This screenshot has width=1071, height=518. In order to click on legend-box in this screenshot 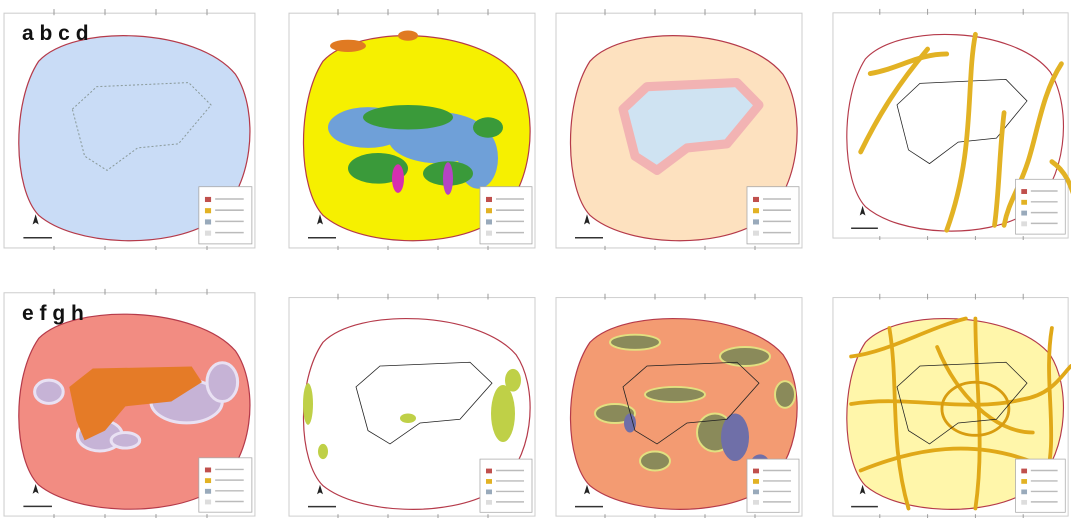, I will do `click(225, 485)`.